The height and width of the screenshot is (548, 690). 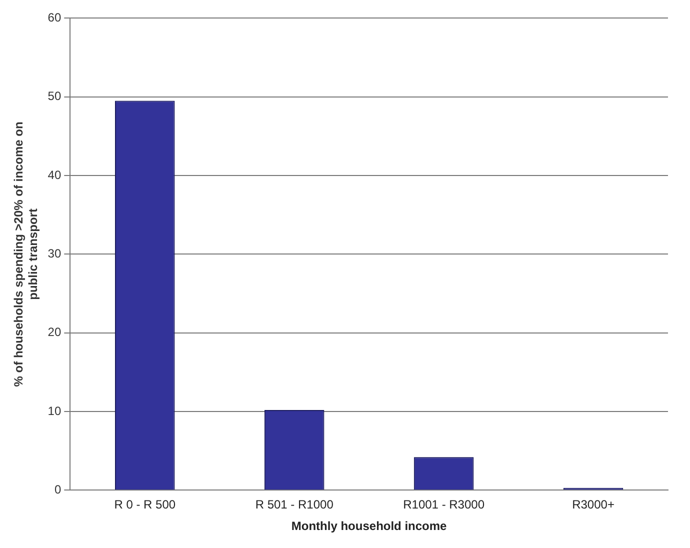 What do you see at coordinates (55, 17) in the screenshot?
I see `y-tick-label: 60` at bounding box center [55, 17].